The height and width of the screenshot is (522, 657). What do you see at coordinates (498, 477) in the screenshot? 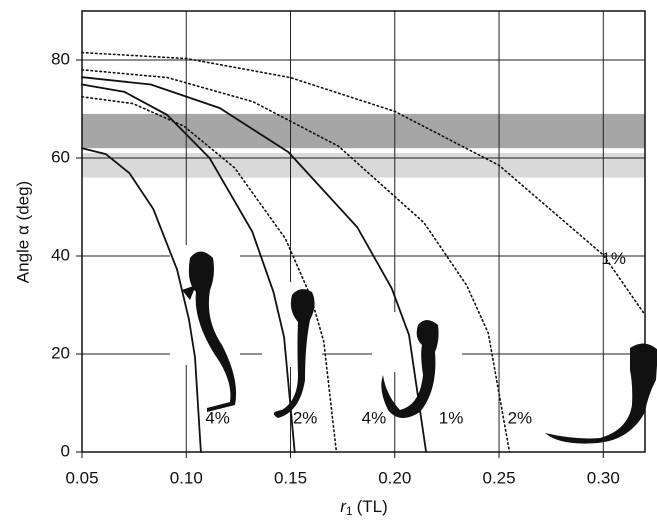
I see `x-tick-label: 0.25` at bounding box center [498, 477].